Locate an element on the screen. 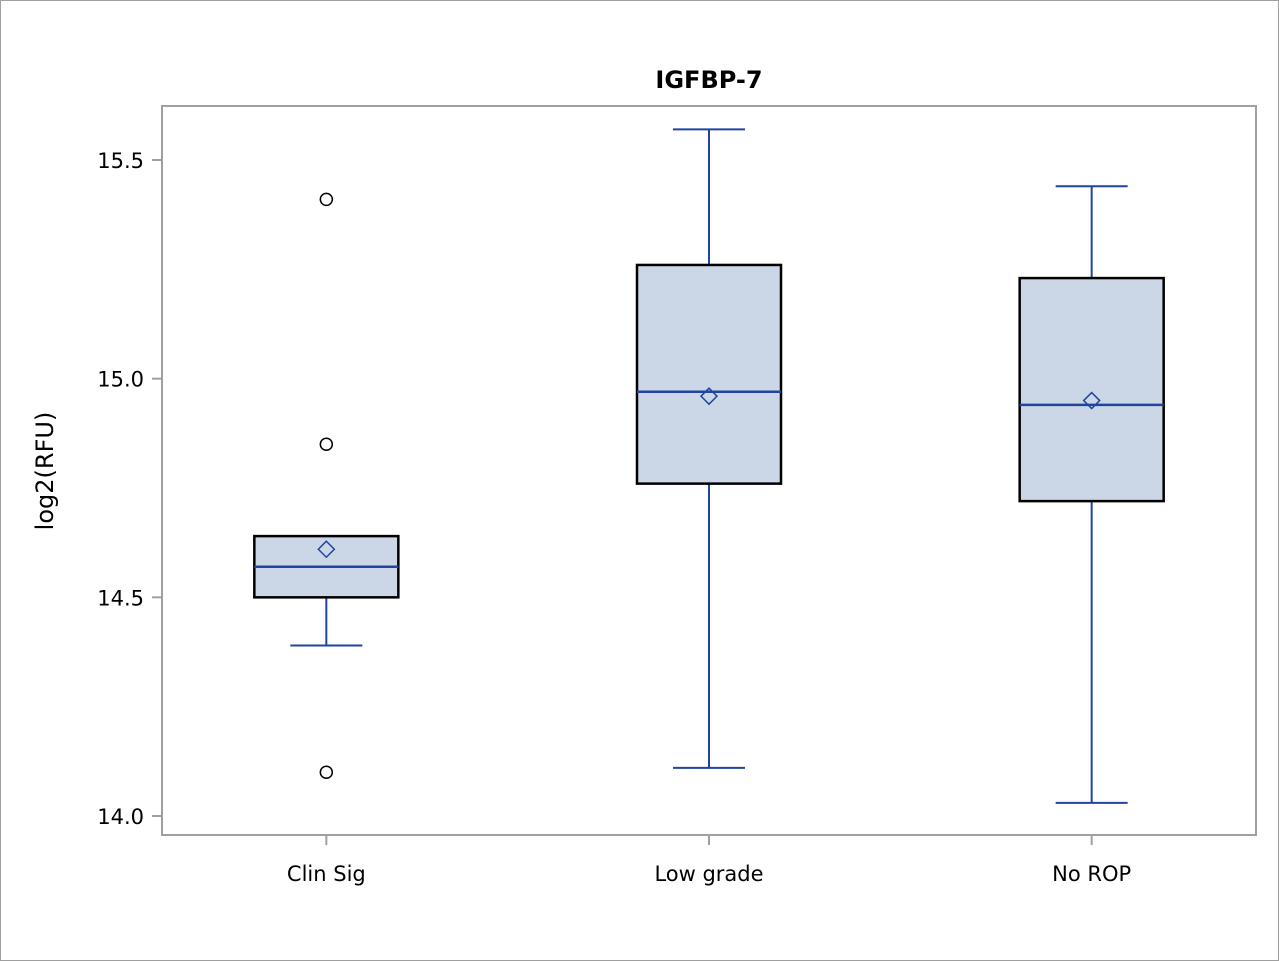 The height and width of the screenshot is (962, 1279). x-tick-label: Low grade is located at coordinates (708, 874).